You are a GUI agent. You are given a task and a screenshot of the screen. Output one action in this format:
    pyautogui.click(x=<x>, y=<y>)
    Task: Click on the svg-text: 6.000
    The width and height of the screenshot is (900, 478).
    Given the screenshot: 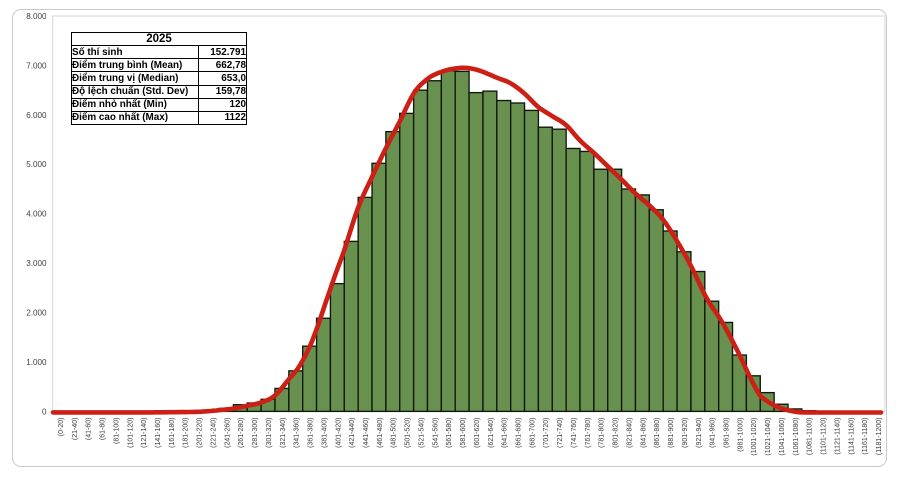 What is the action you would take?
    pyautogui.click(x=36, y=115)
    